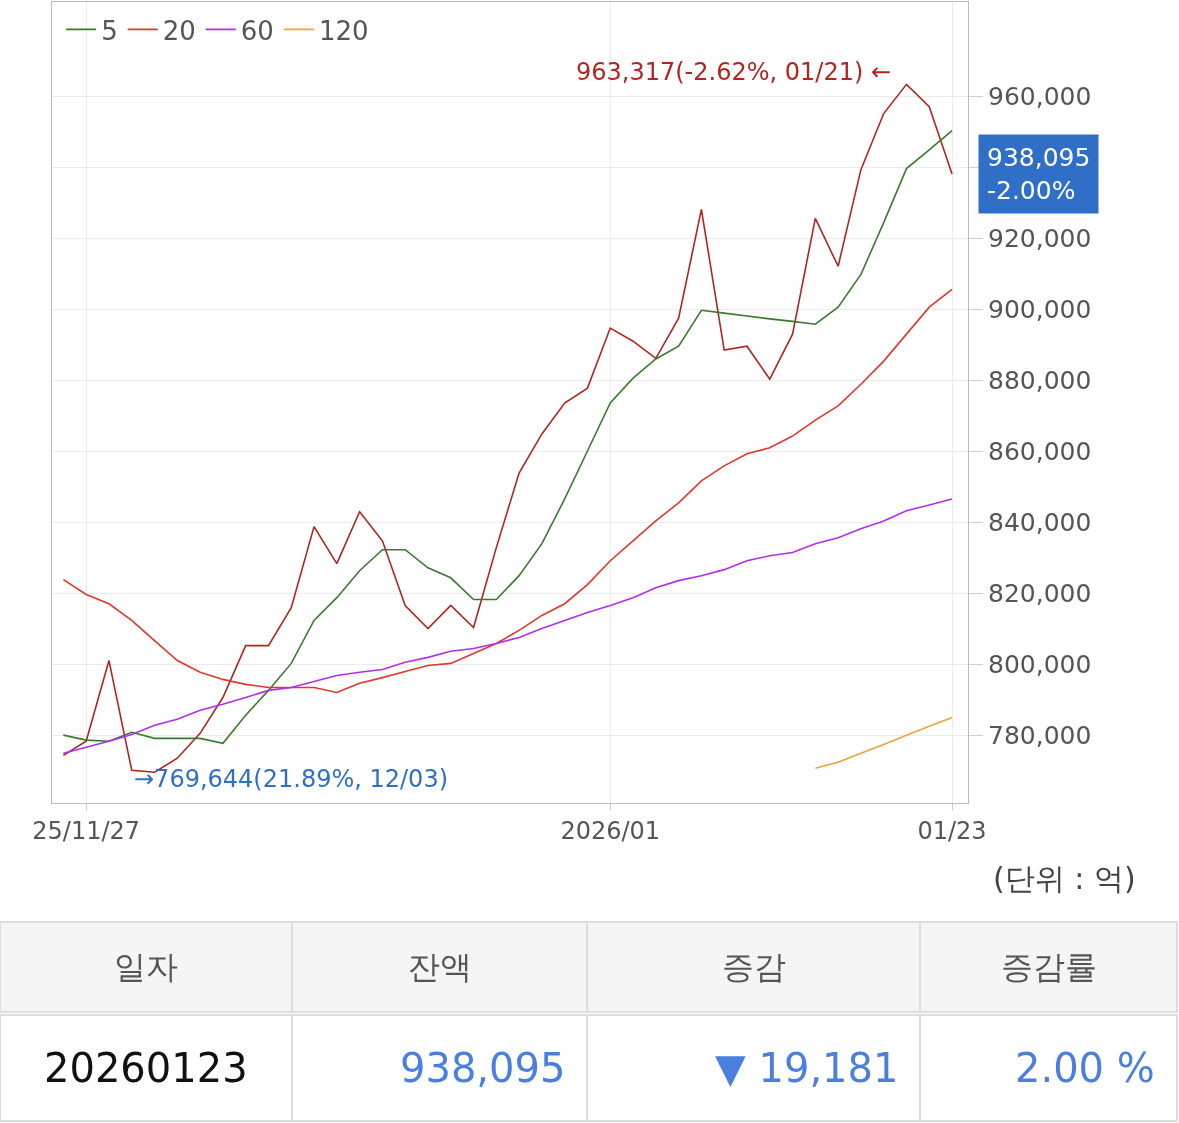  I want to click on legend-label: 20, so click(179, 30).